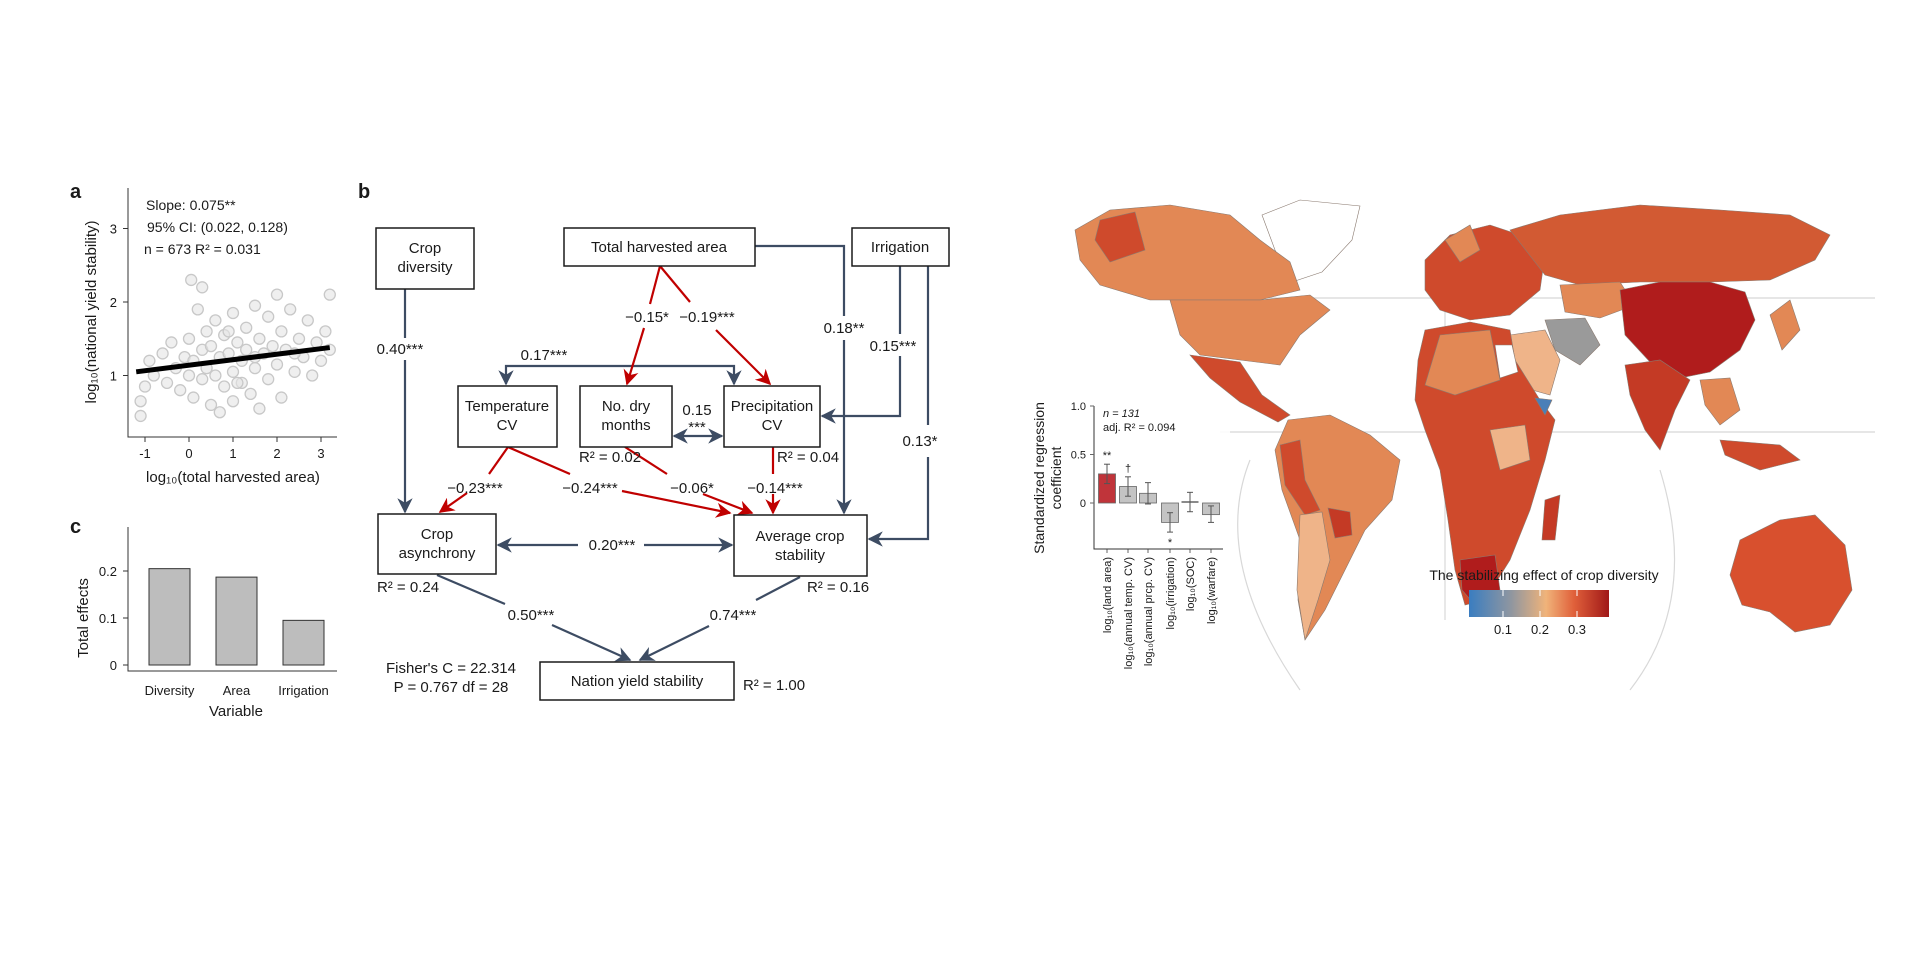  I want to click on node-label: diversity, so click(425, 267).